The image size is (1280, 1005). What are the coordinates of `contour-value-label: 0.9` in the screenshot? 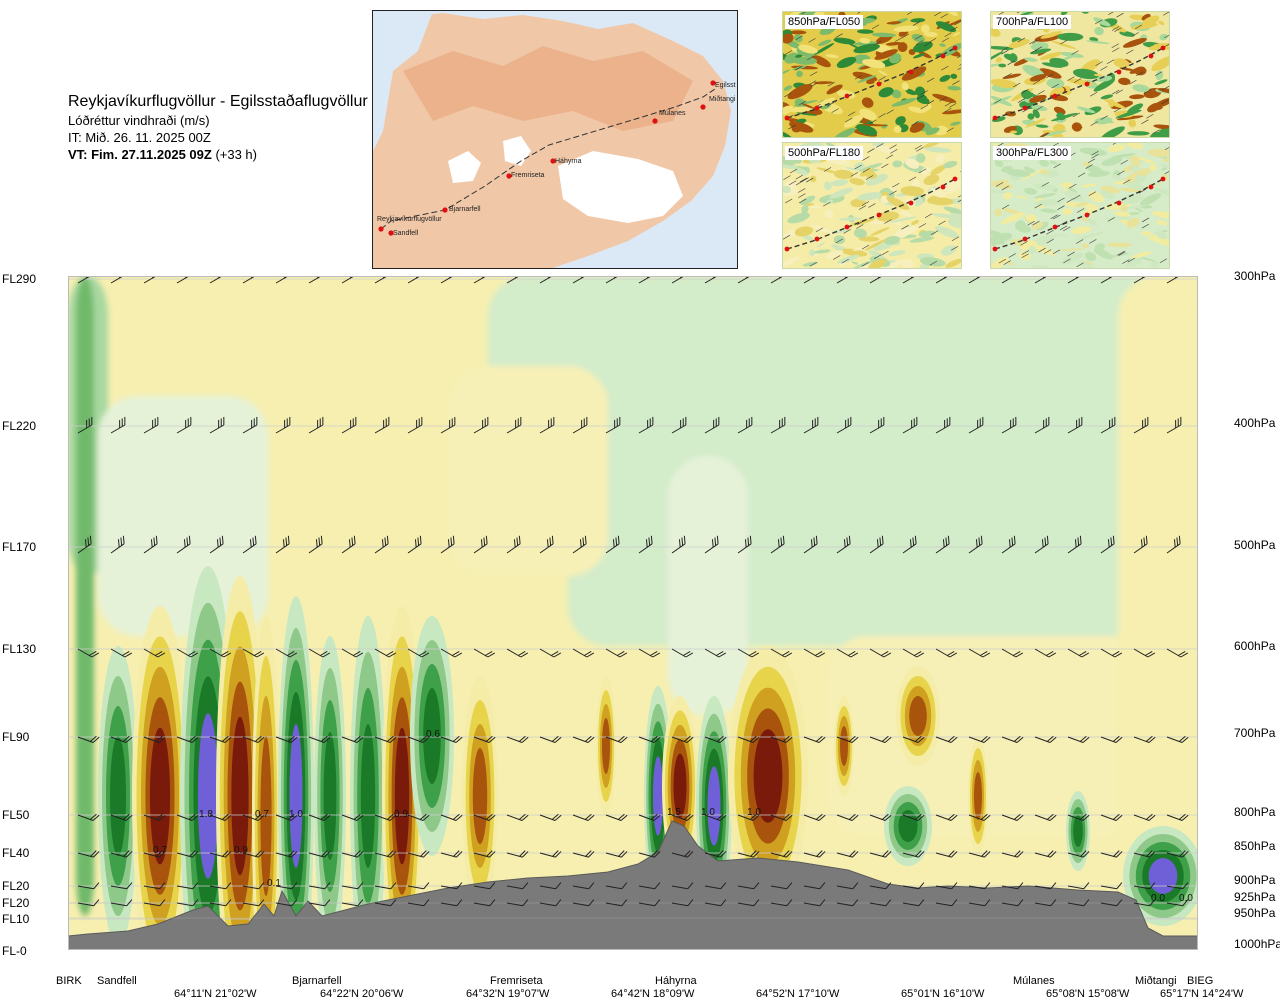 It's located at (241, 850).